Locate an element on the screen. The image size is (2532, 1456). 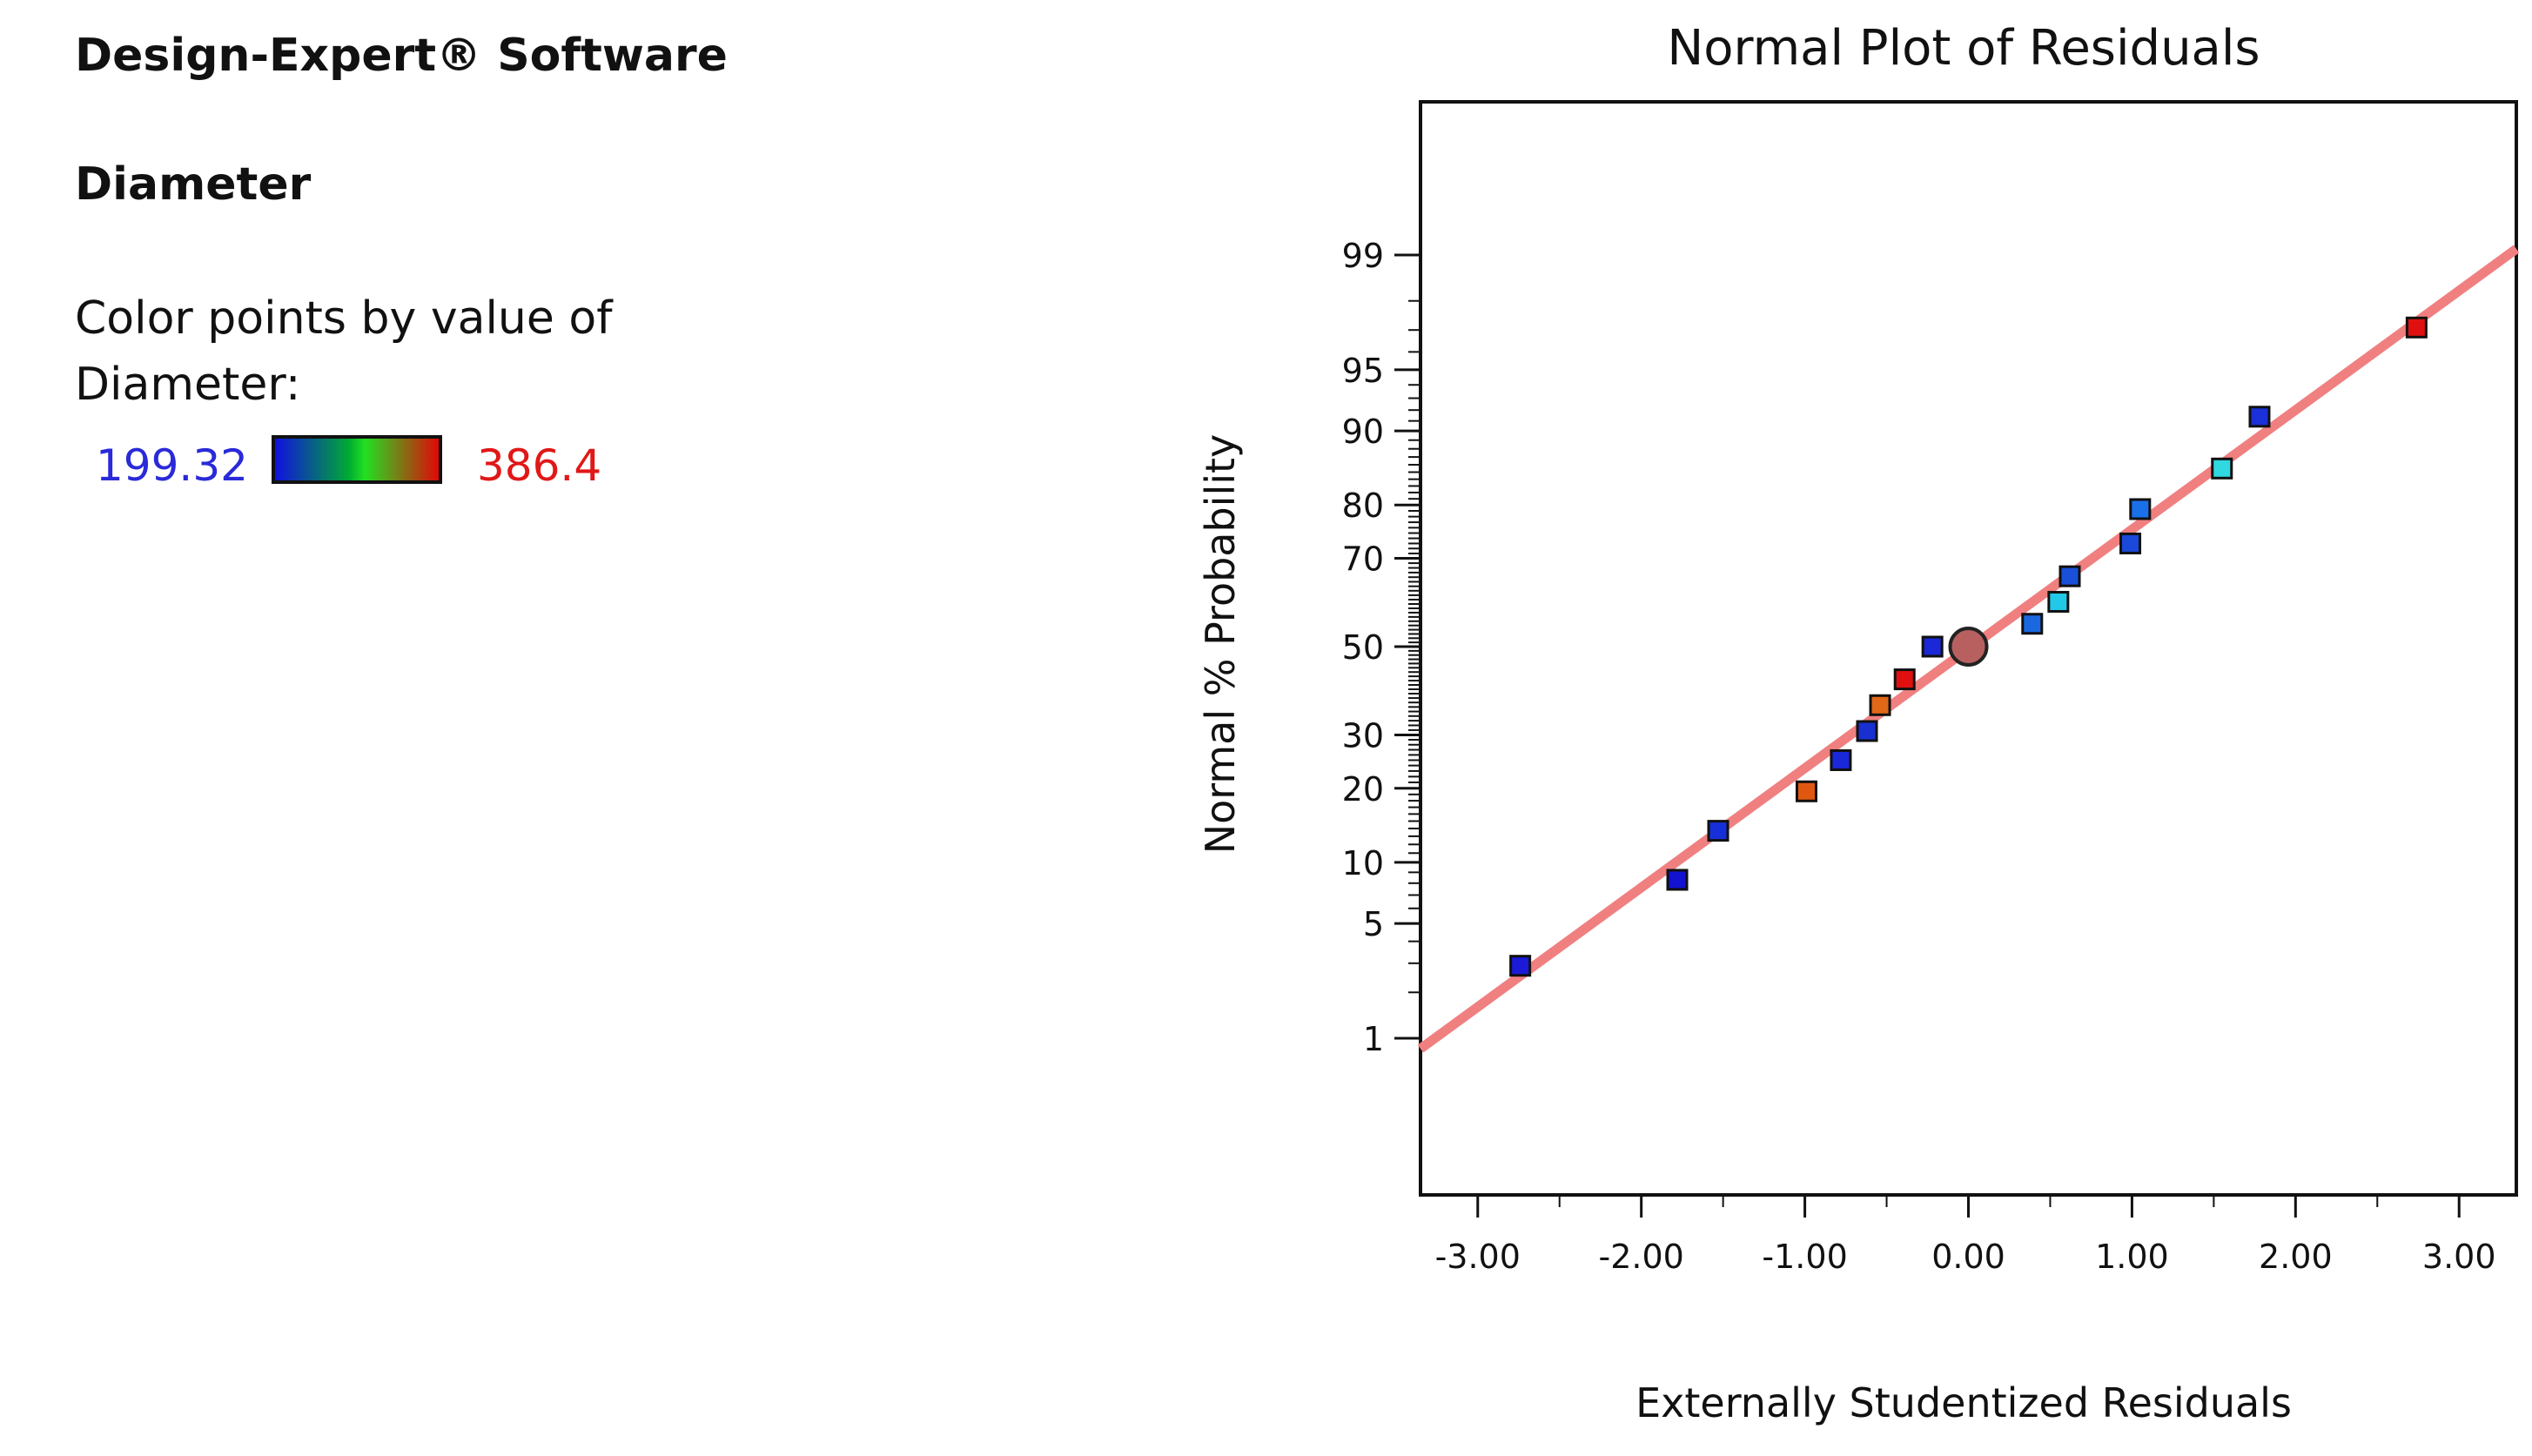
x-axis-label: Externally Studentized Residuals is located at coordinates (1963, 1402).